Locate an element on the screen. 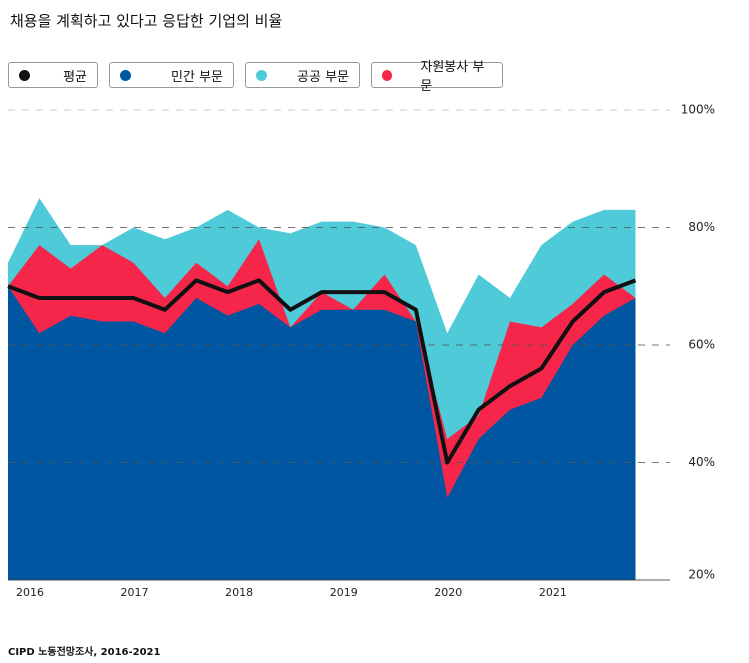  source: CIPD 노동전망조사, 2016-2021 is located at coordinates (84, 652).